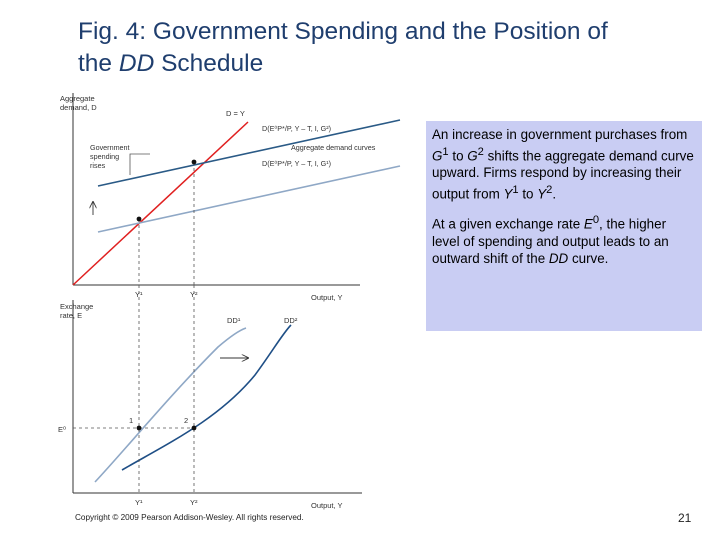 The width and height of the screenshot is (720, 540). What do you see at coordinates (327, 297) in the screenshot?
I see `top-x-axis-label: Output, Y` at bounding box center [327, 297].